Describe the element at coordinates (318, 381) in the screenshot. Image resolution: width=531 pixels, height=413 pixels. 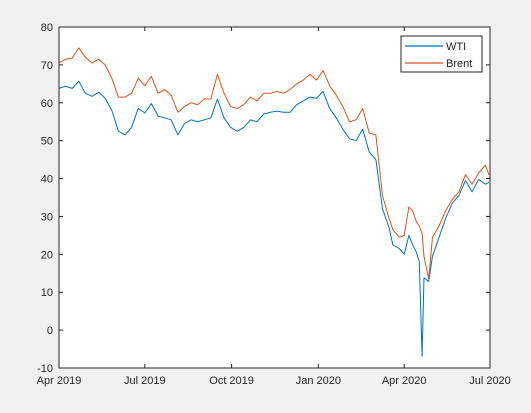
I see `x-tick-label: Jan 2020` at that location.